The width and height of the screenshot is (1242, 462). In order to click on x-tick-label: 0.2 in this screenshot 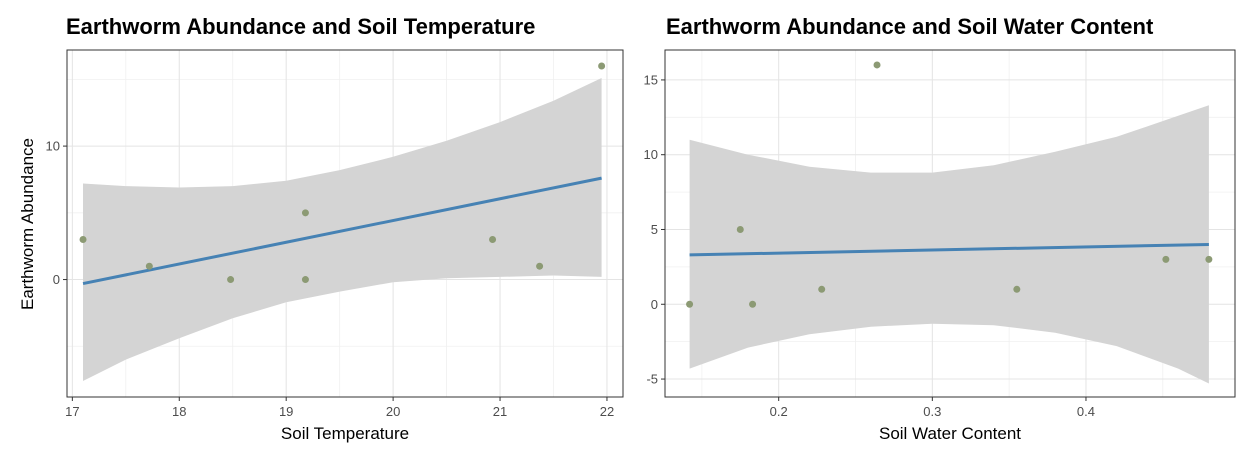, I will do `click(779, 411)`.